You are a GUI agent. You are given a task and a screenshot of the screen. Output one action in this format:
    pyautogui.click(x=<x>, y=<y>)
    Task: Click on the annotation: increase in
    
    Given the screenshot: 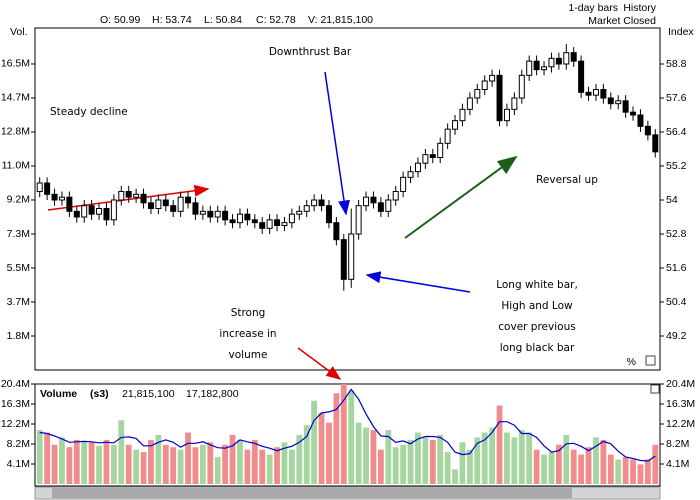 What is the action you would take?
    pyautogui.click(x=247, y=334)
    